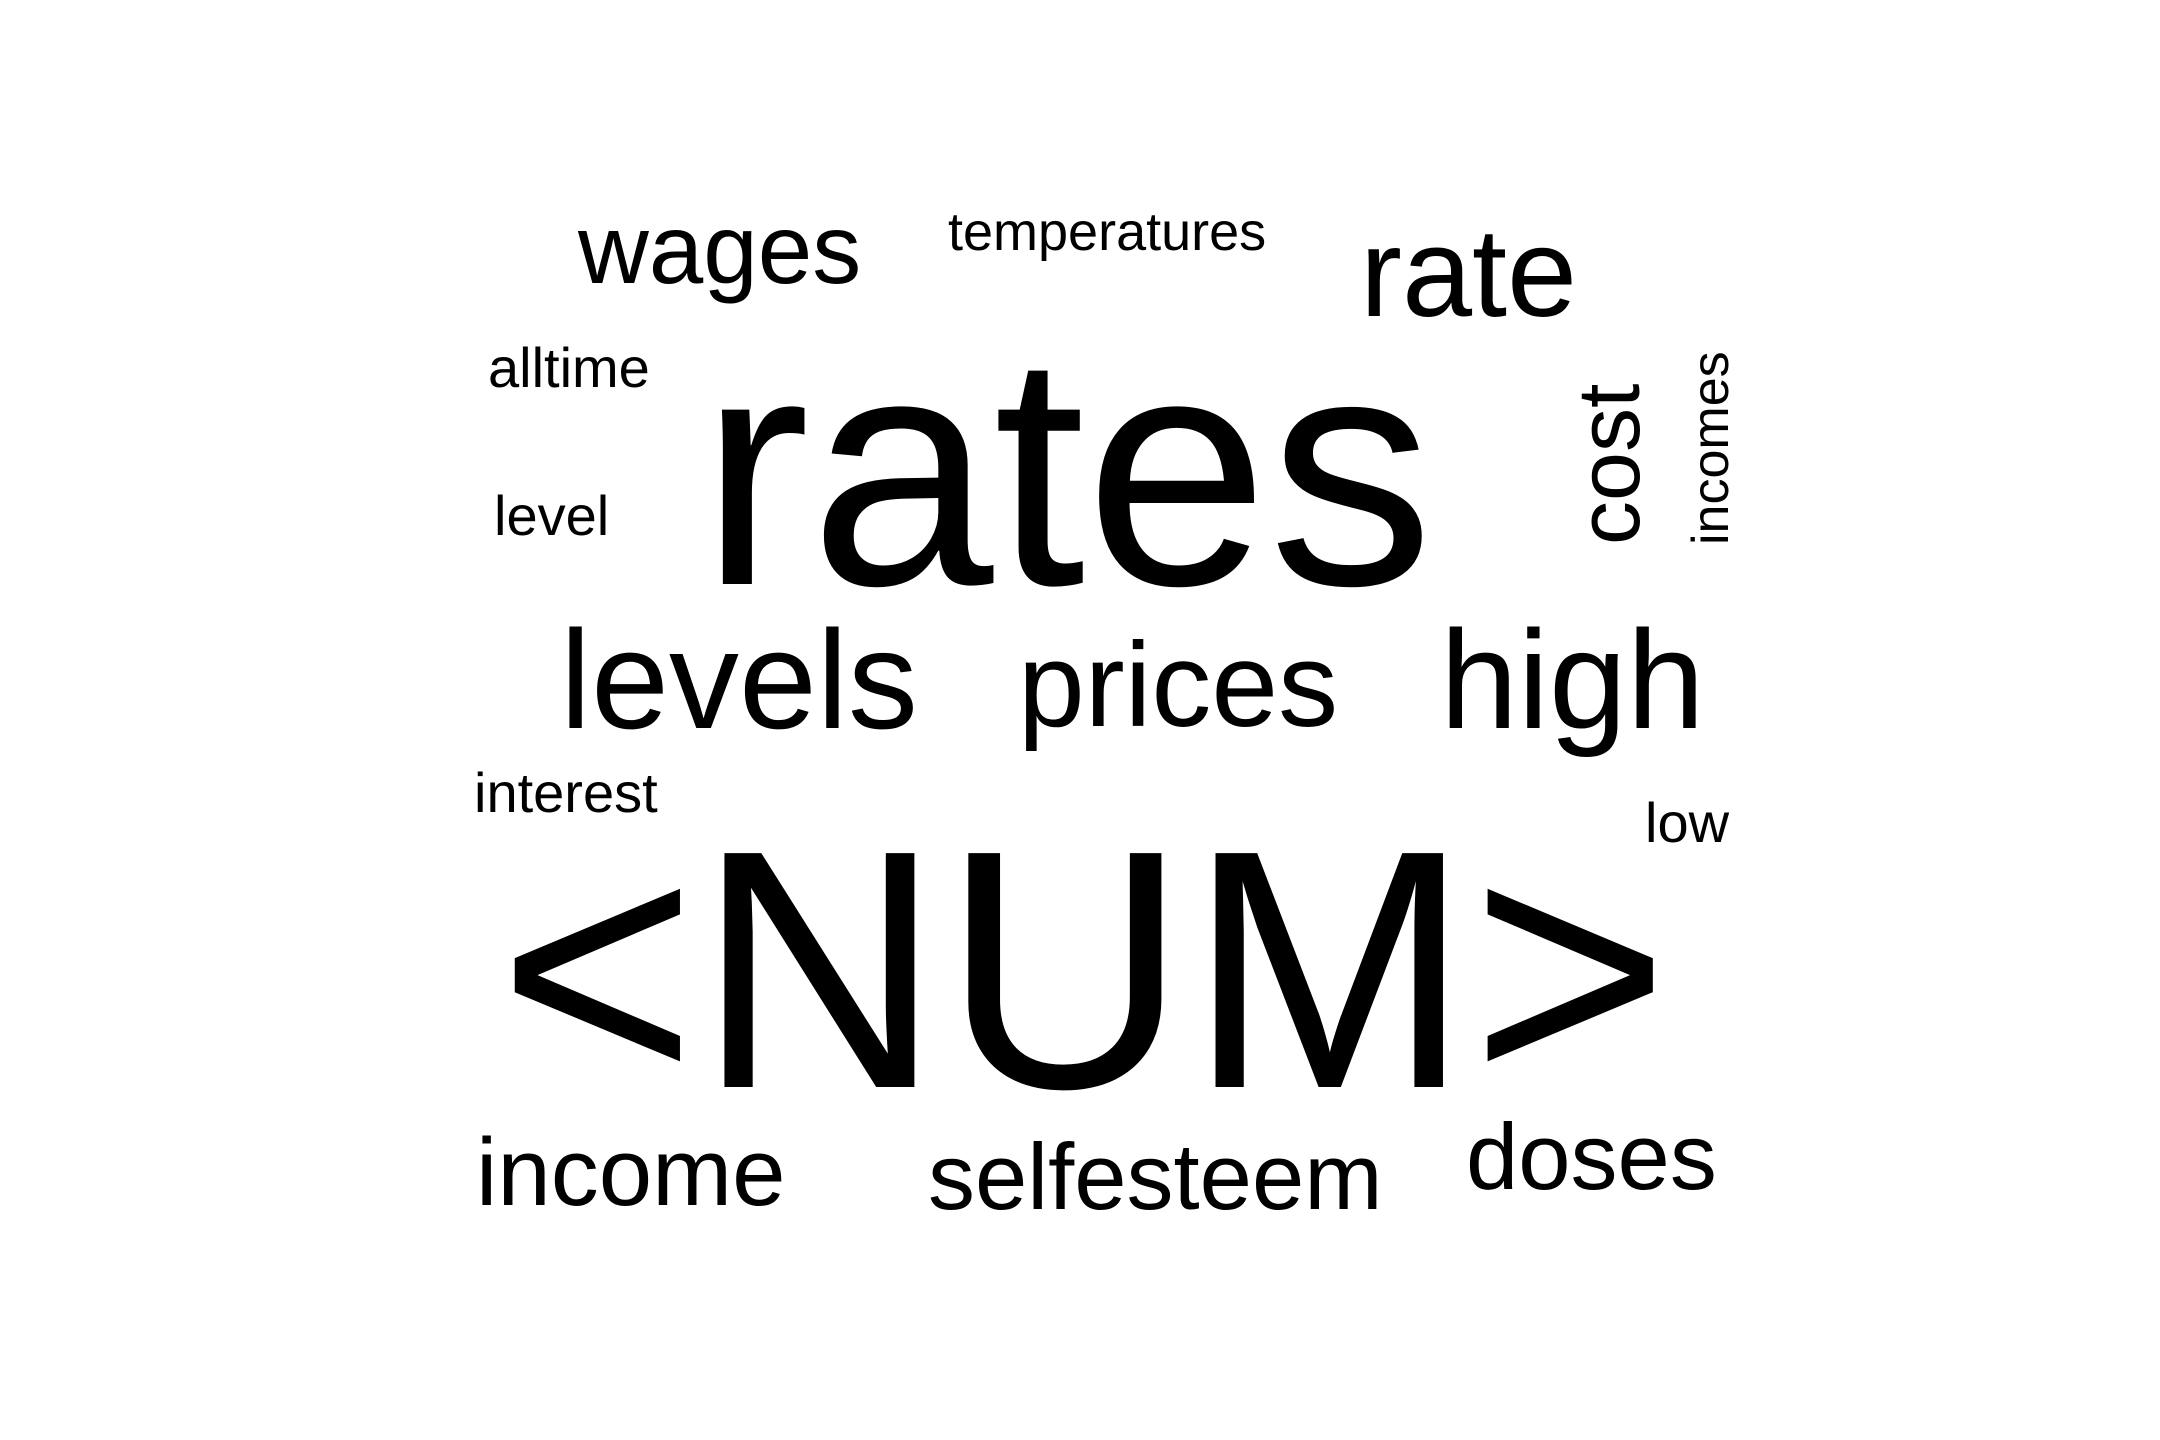 Image resolution: width=2160 pixels, height=1440 pixels. What do you see at coordinates (631, 1172) in the screenshot?
I see `word-income: income` at bounding box center [631, 1172].